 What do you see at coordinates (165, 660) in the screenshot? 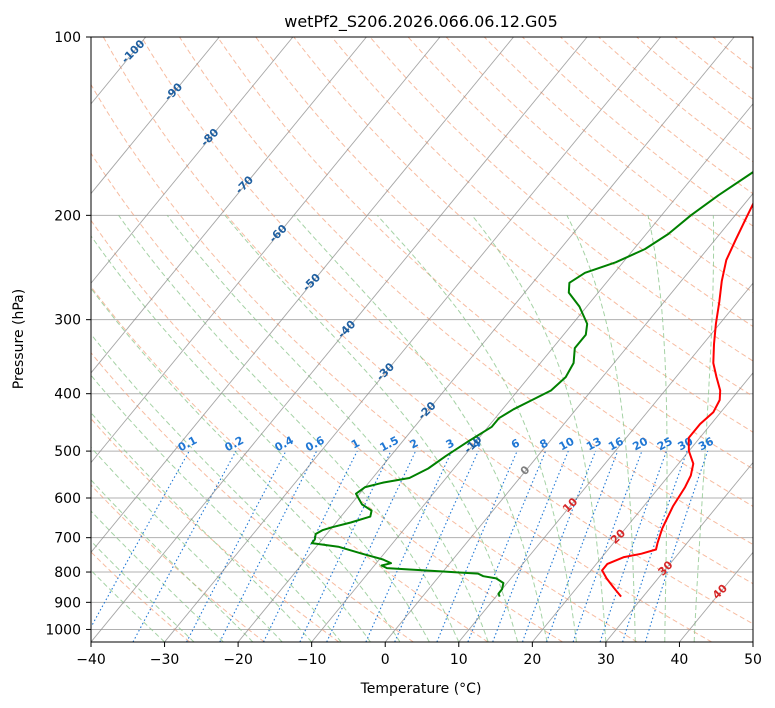
I see `x-tick-label: −30` at bounding box center [165, 660].